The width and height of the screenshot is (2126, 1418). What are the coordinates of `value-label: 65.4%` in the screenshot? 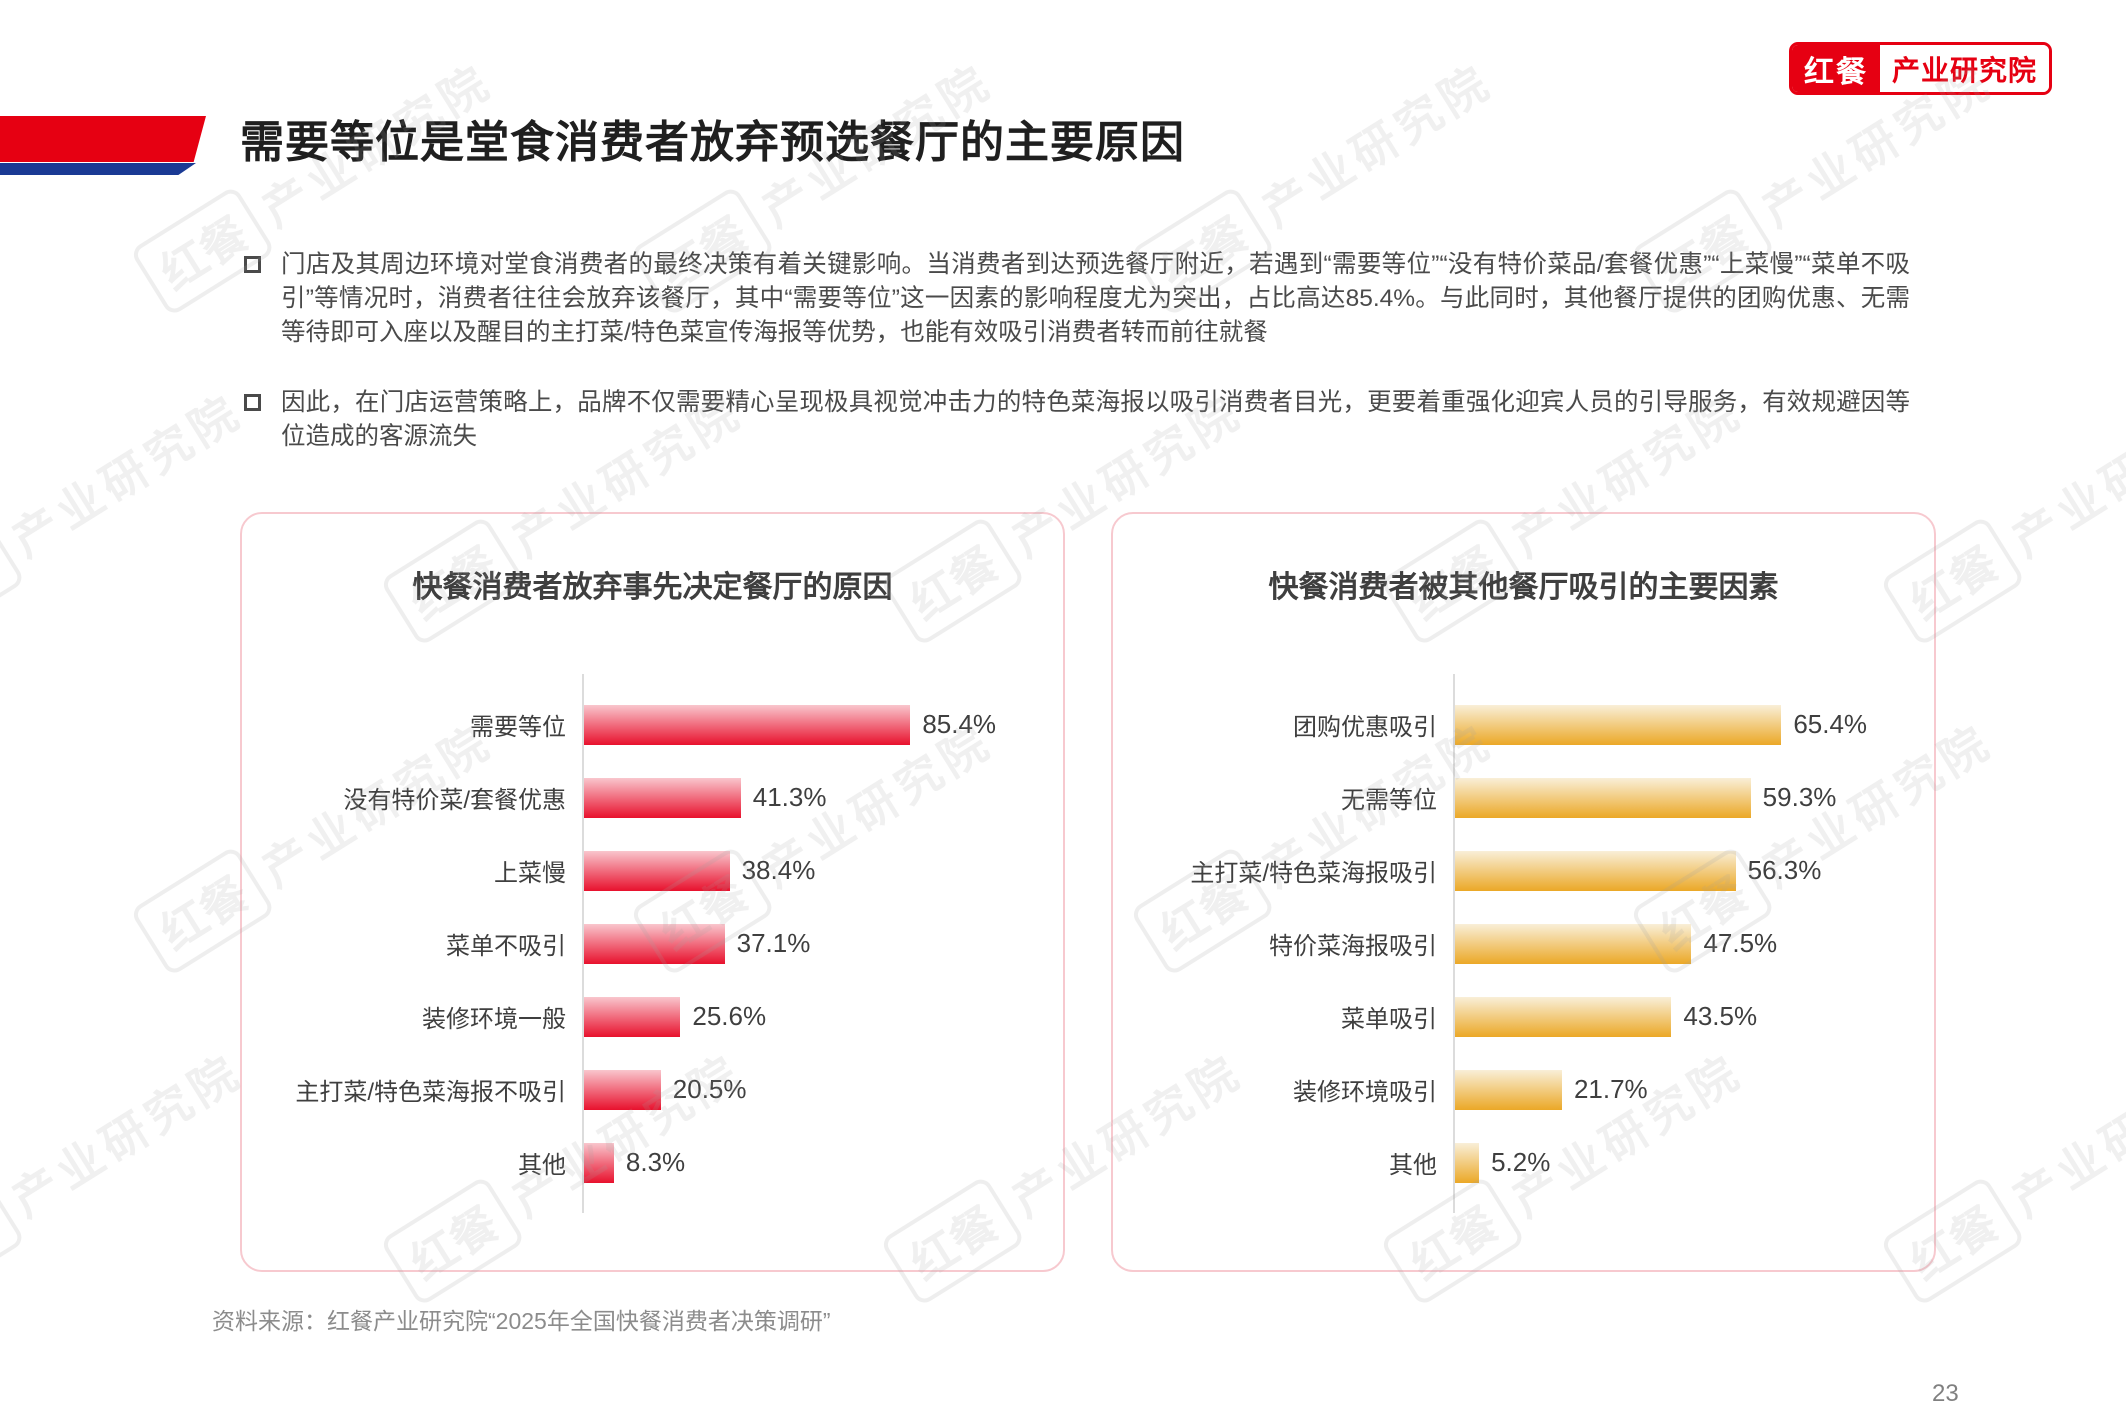 It's located at (1830, 724).